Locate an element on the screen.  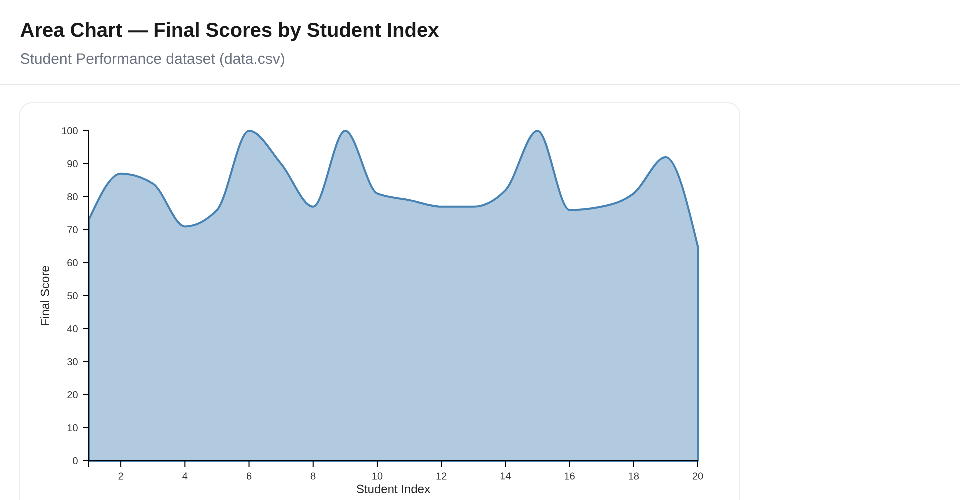
y-tick-label: 60 is located at coordinates (73, 263).